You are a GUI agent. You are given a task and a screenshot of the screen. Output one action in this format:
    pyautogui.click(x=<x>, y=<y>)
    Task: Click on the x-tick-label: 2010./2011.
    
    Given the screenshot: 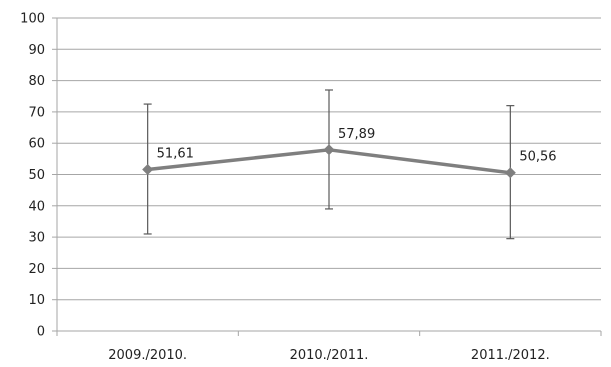 What is the action you would take?
    pyautogui.click(x=329, y=355)
    